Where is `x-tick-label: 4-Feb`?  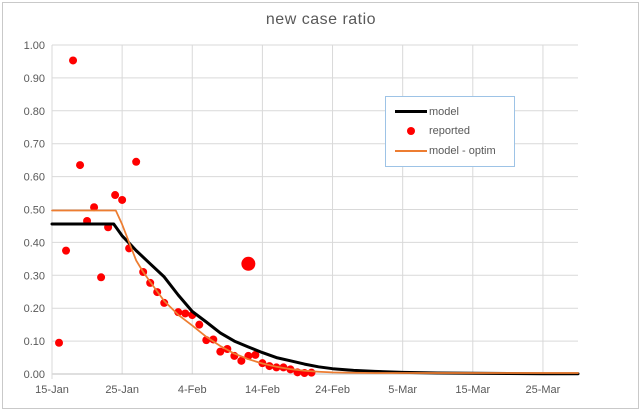
x-tick-label: 4-Feb is located at coordinates (192, 390).